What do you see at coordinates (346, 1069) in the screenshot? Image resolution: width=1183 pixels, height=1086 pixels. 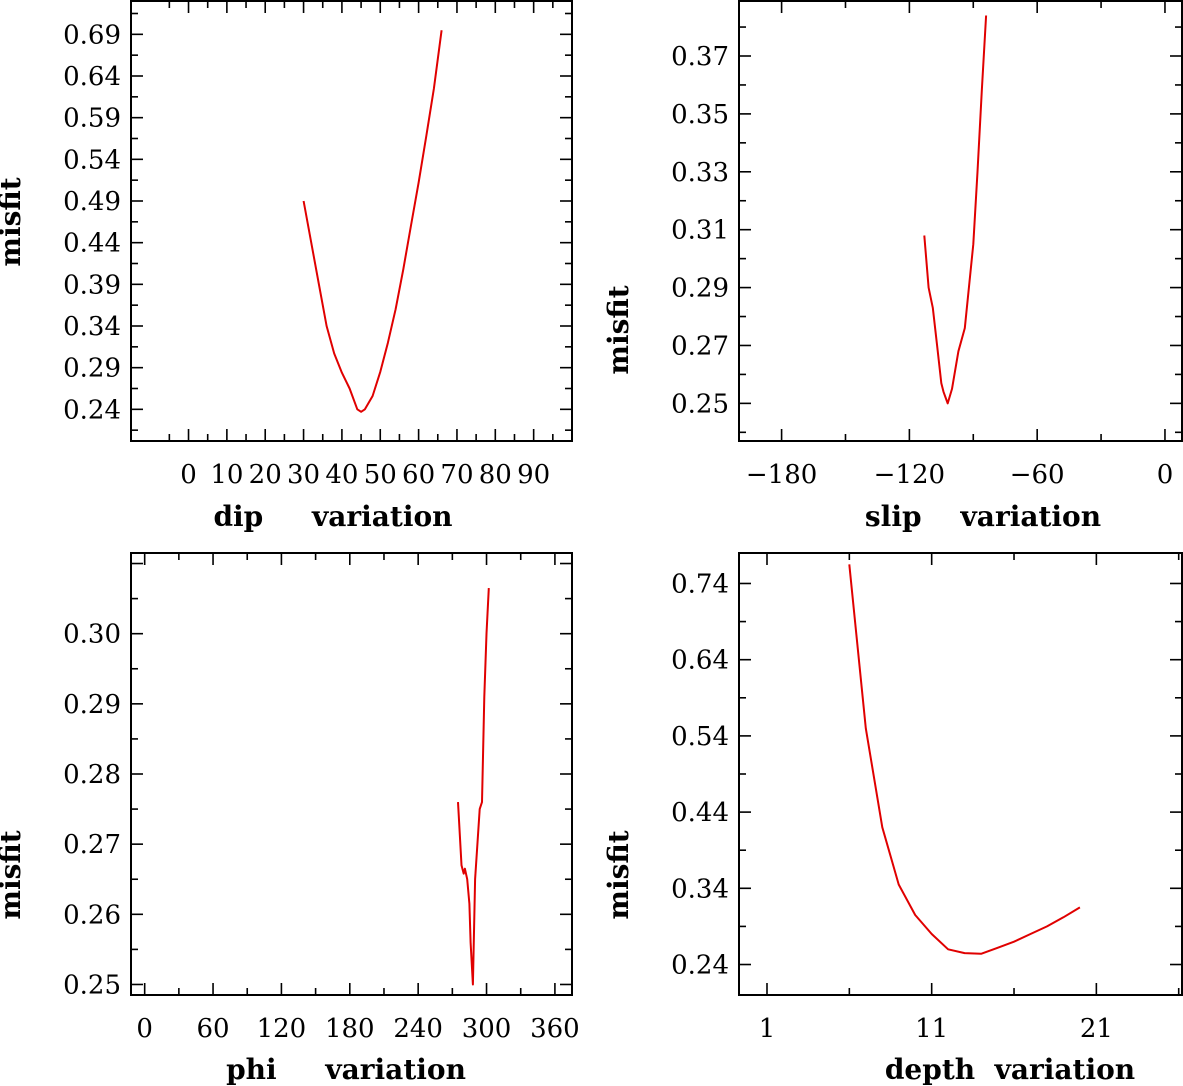 I see `phi-x-axis-title: phi variation` at bounding box center [346, 1069].